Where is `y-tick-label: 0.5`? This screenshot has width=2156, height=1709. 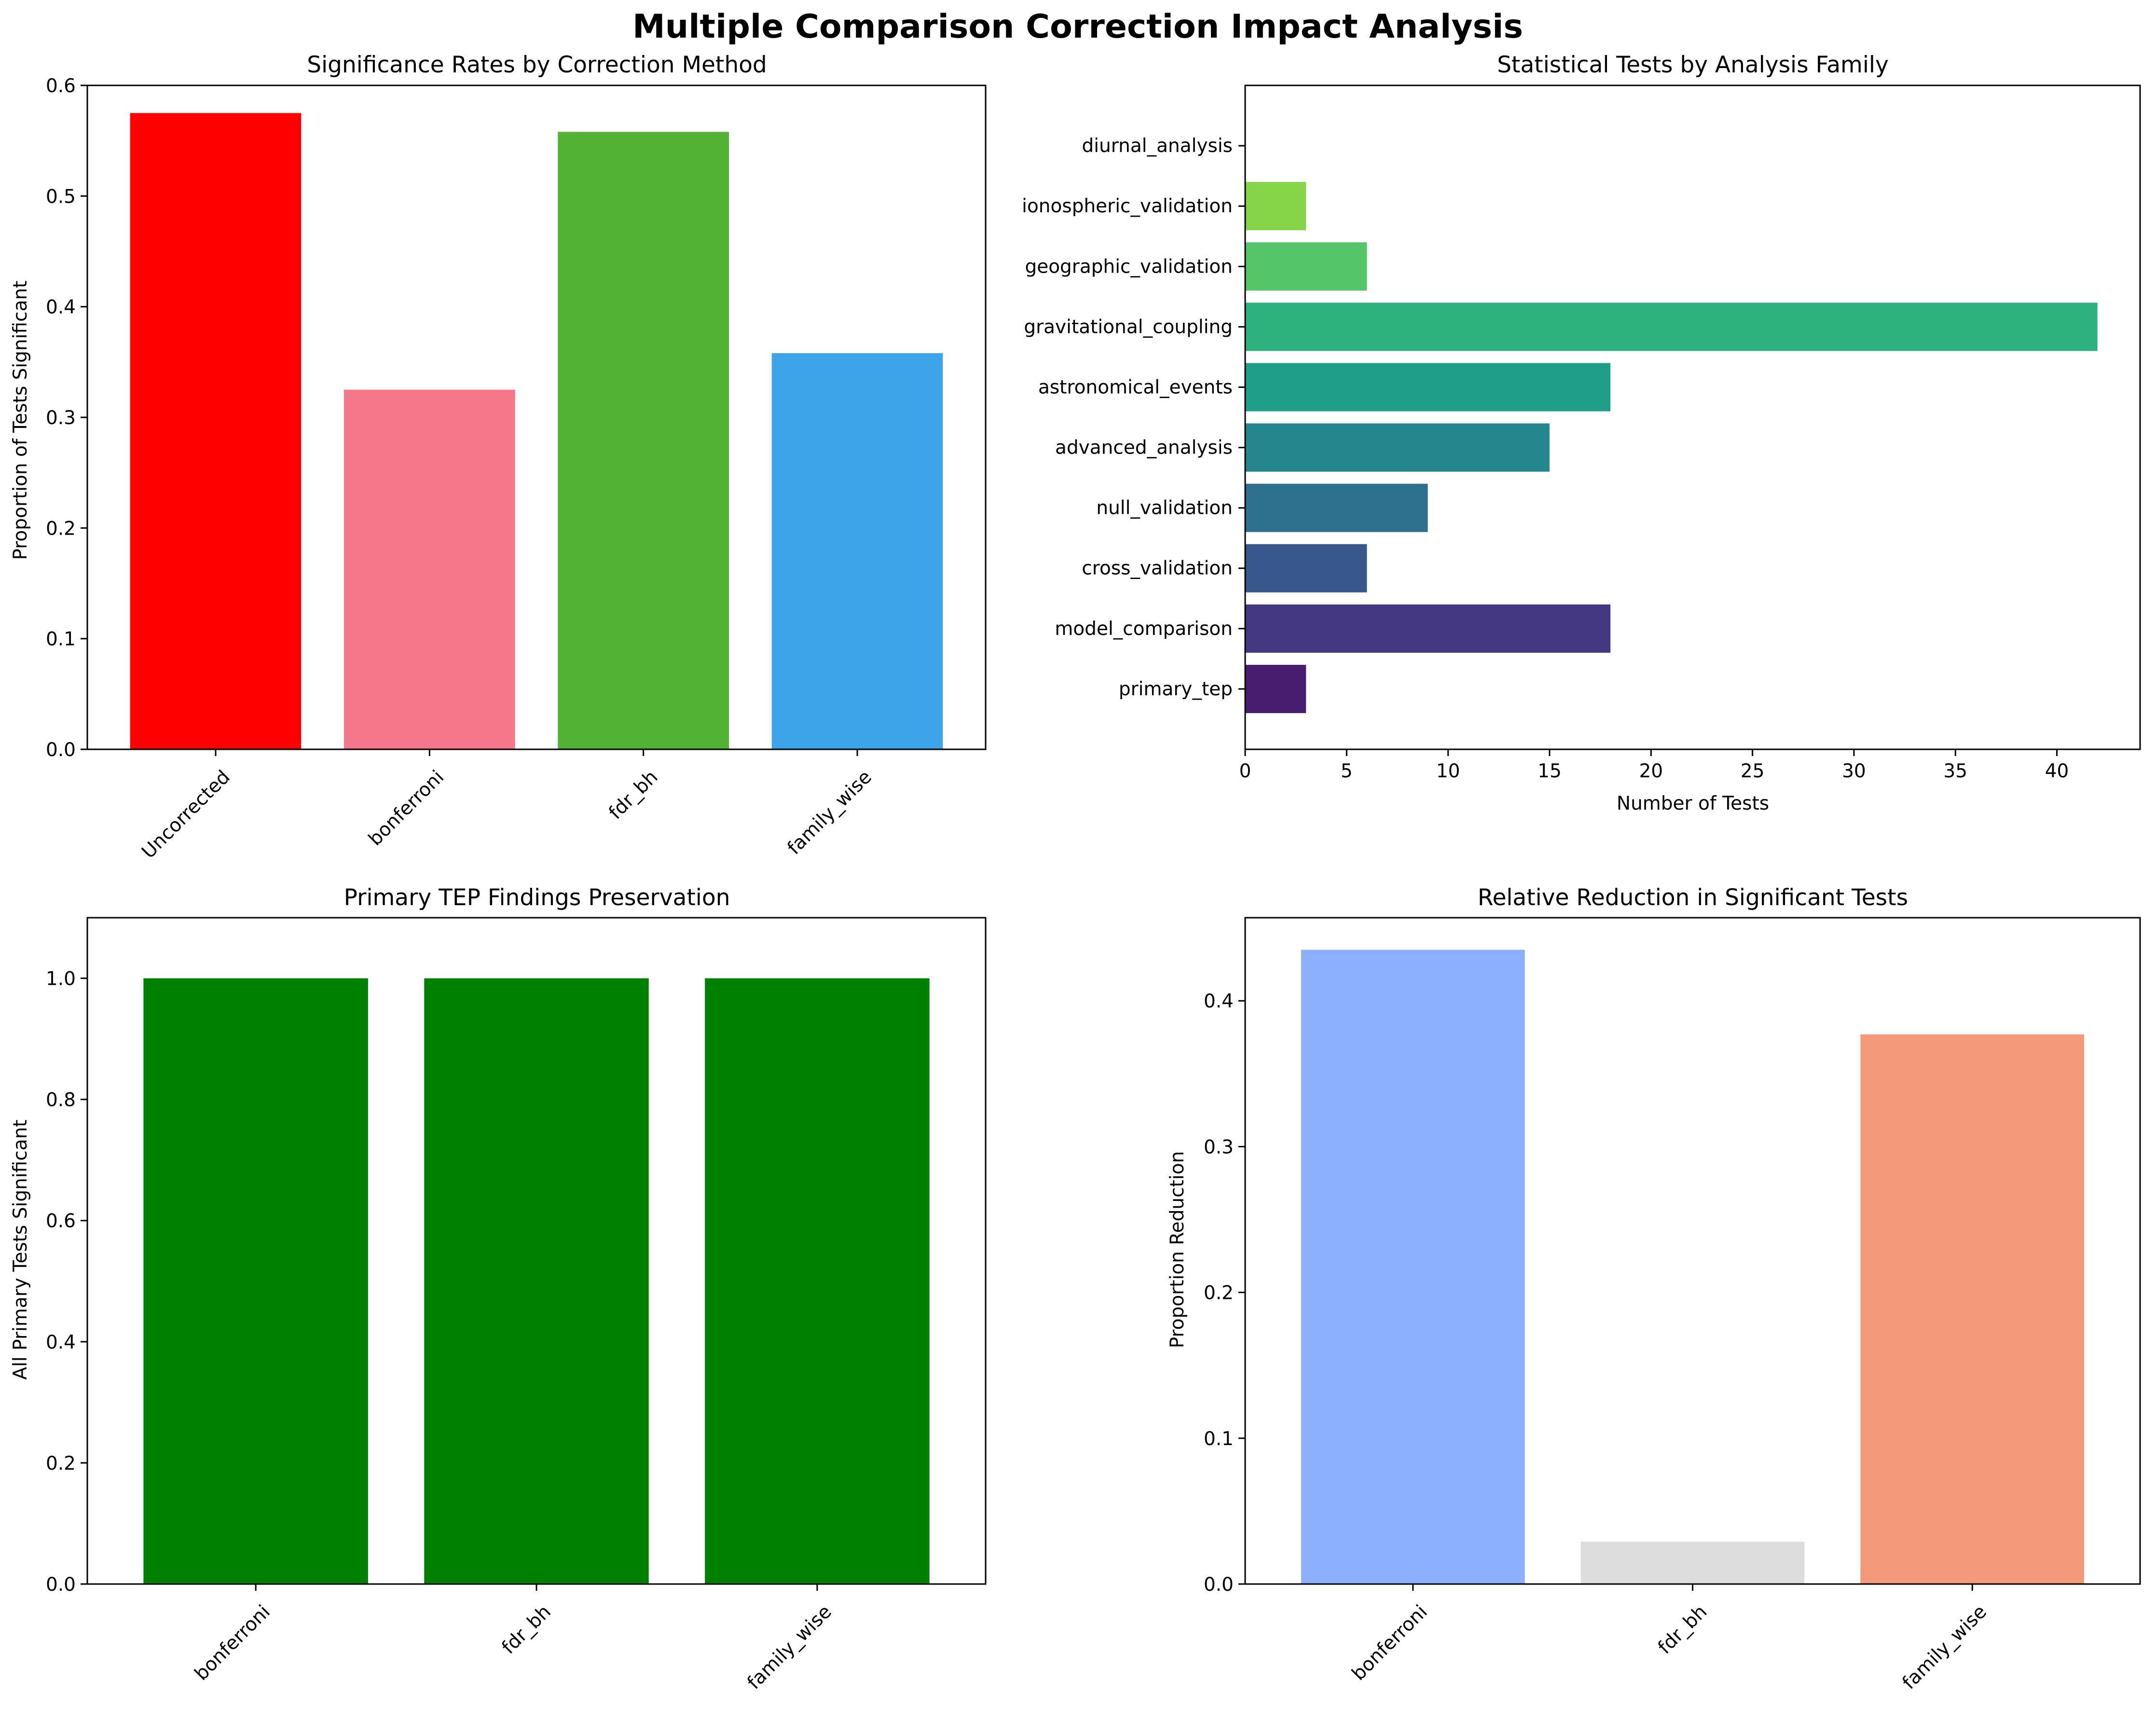 y-tick-label: 0.5 is located at coordinates (61, 196).